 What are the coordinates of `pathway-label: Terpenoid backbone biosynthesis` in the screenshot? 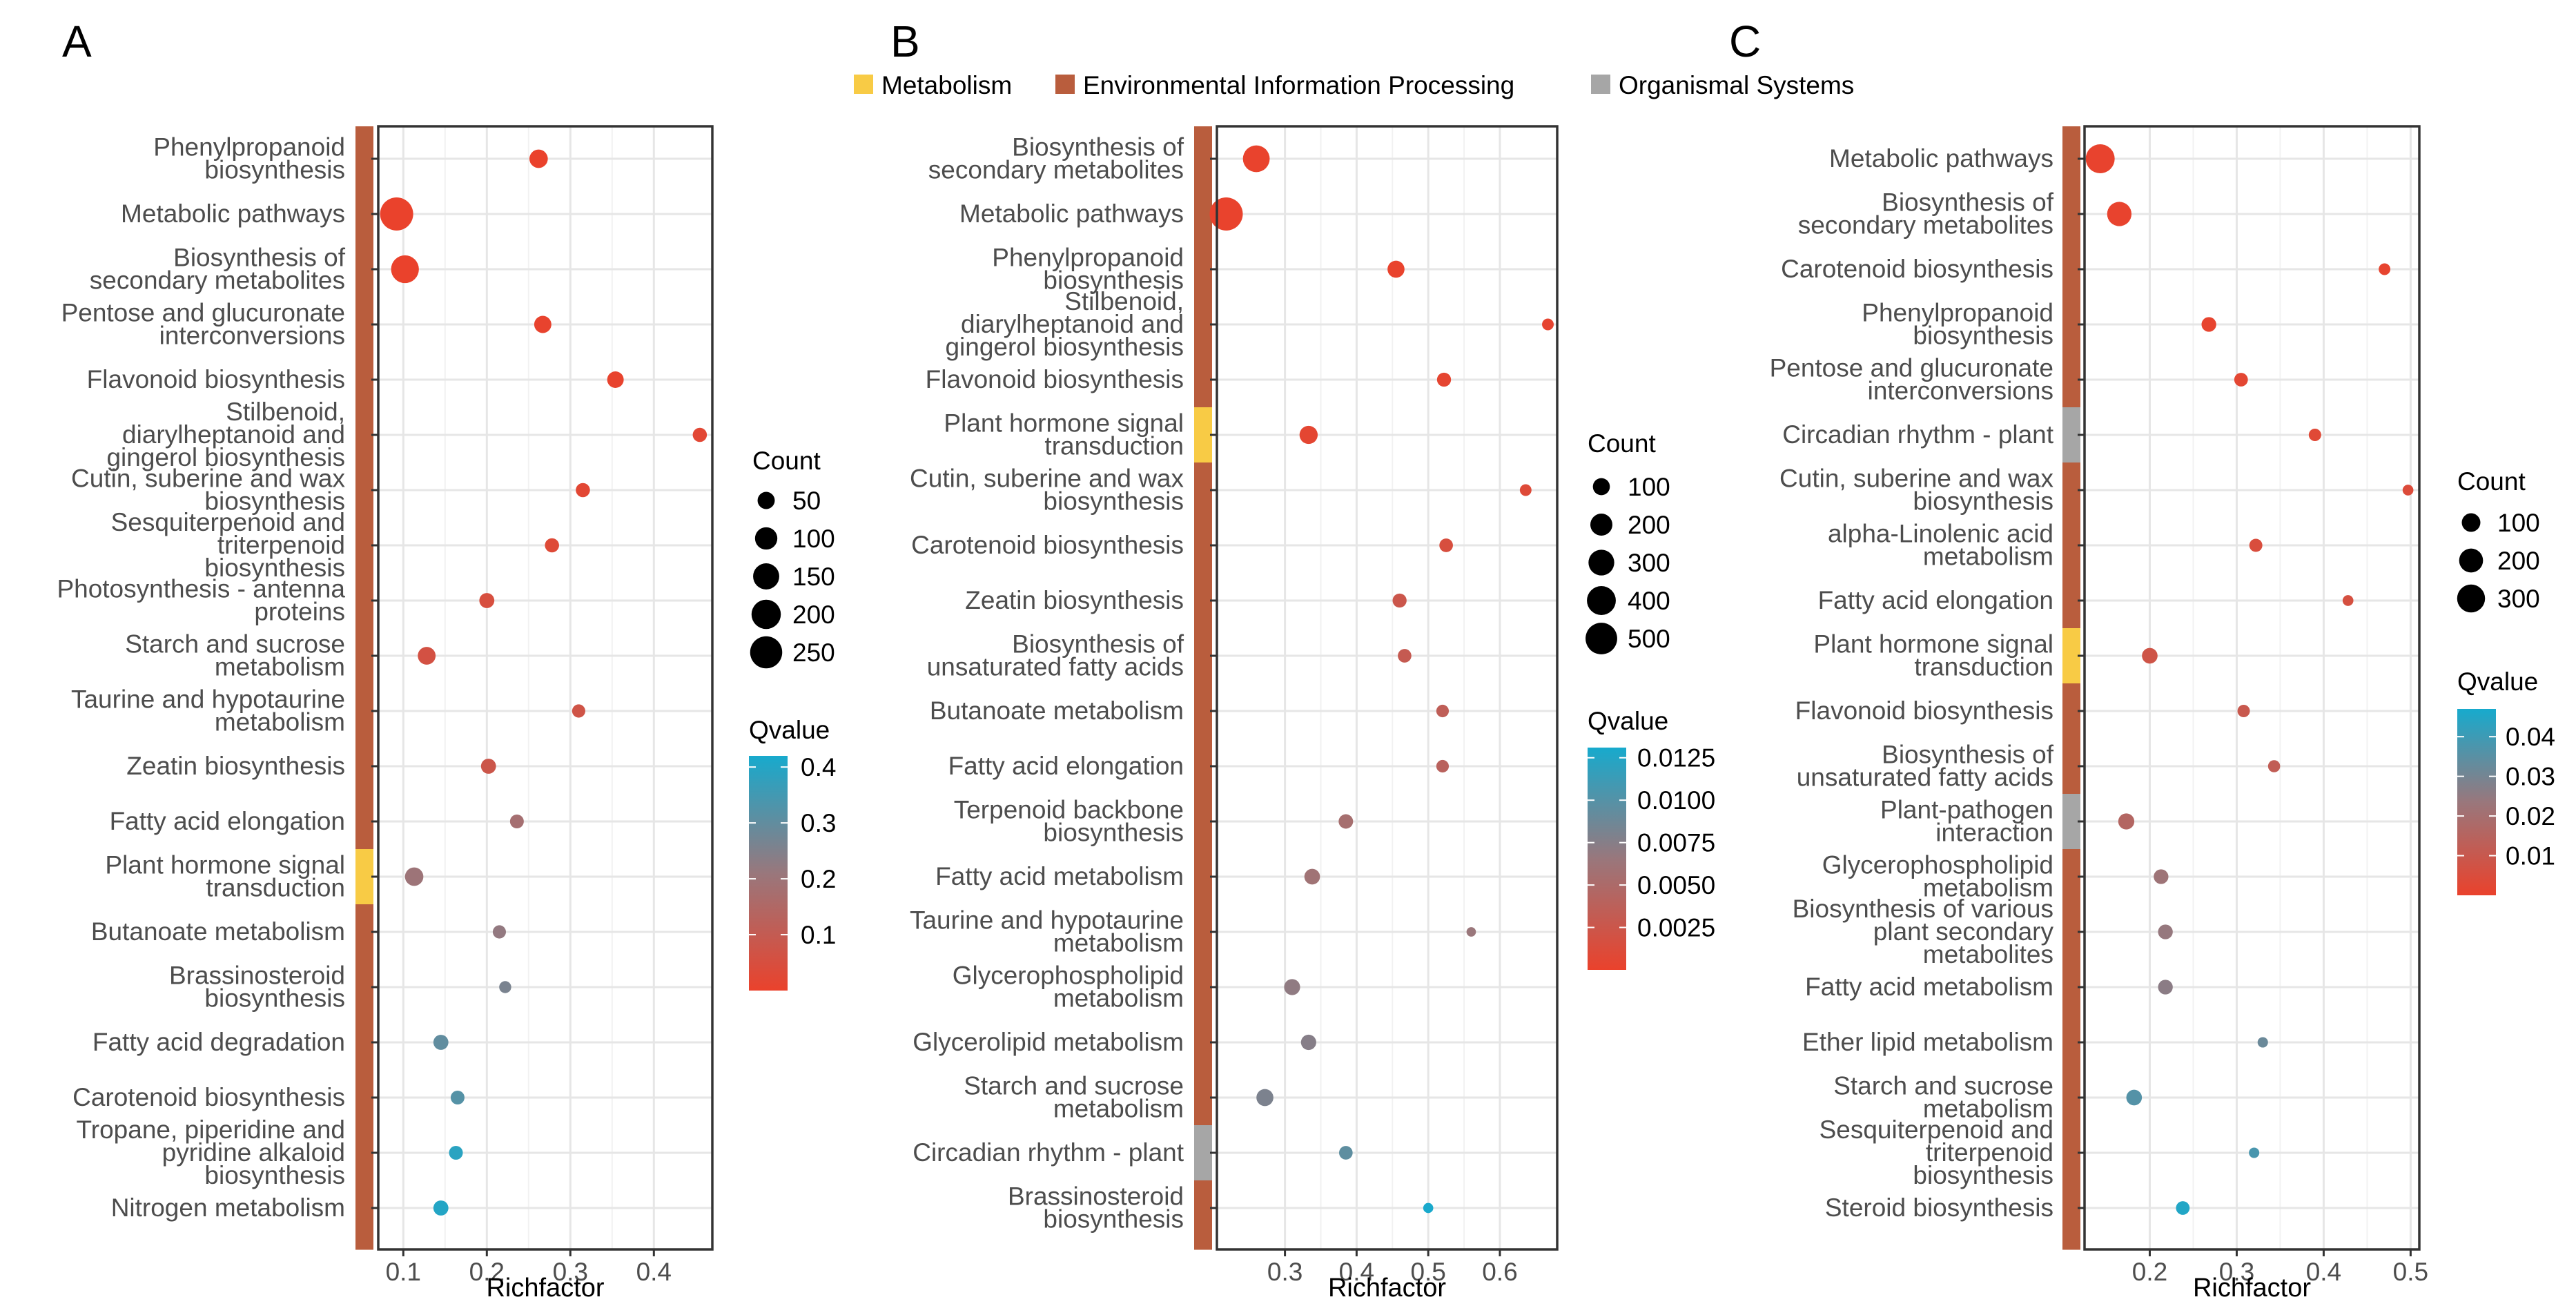 It's located at (1069, 821).